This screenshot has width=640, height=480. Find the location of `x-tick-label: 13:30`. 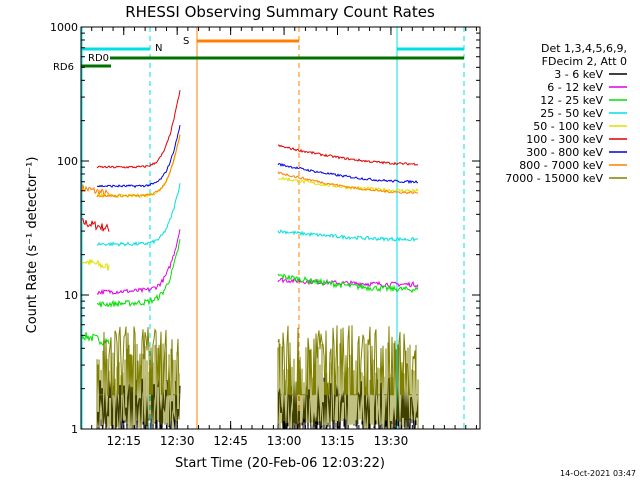

x-tick-label: 13:30 is located at coordinates (391, 441).